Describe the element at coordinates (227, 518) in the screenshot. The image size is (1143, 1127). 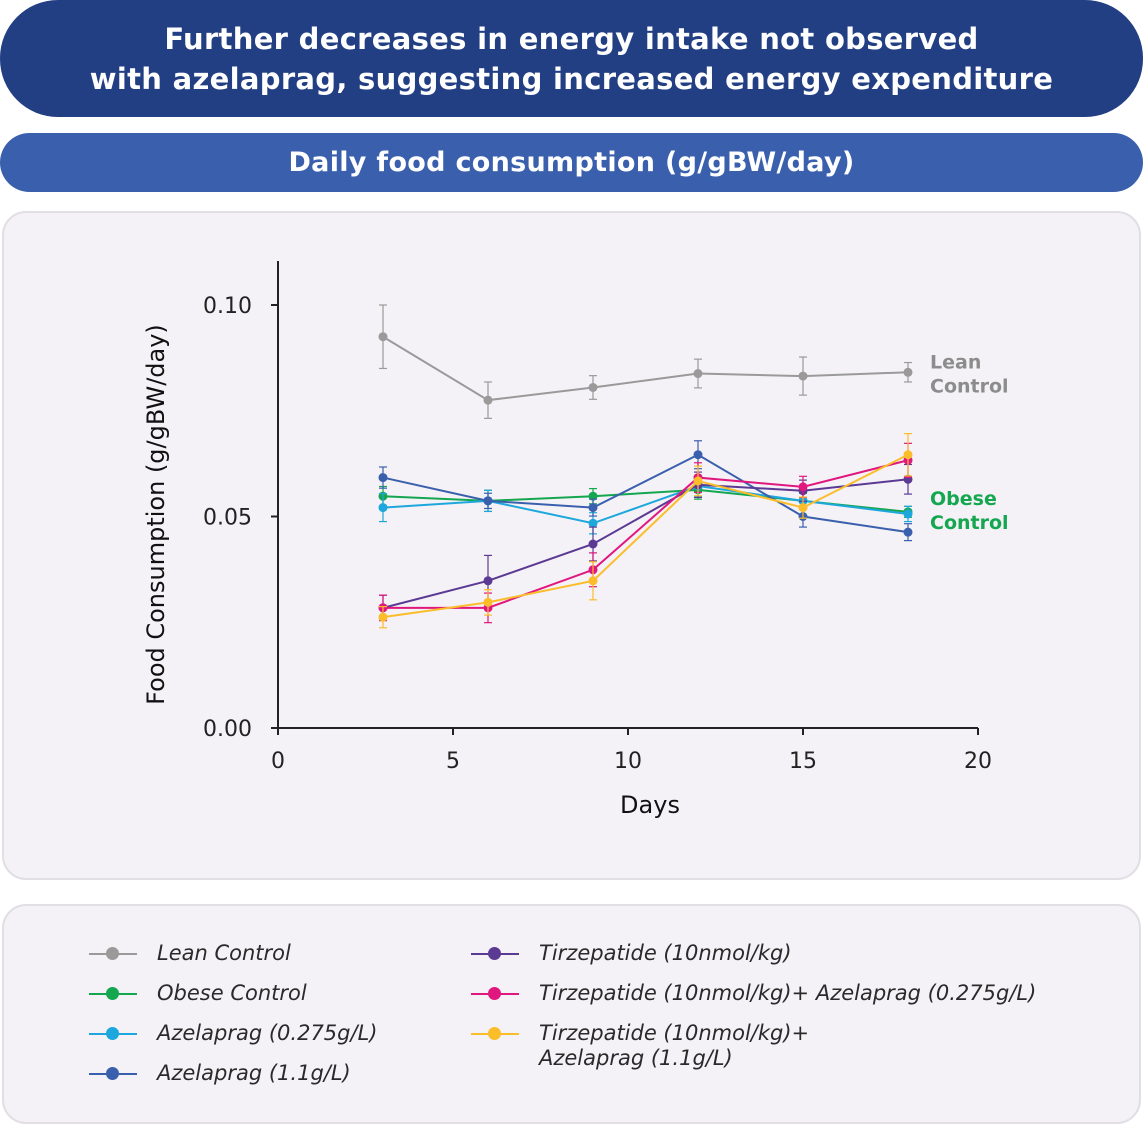
I see `y-tick-label: 0.05` at that location.